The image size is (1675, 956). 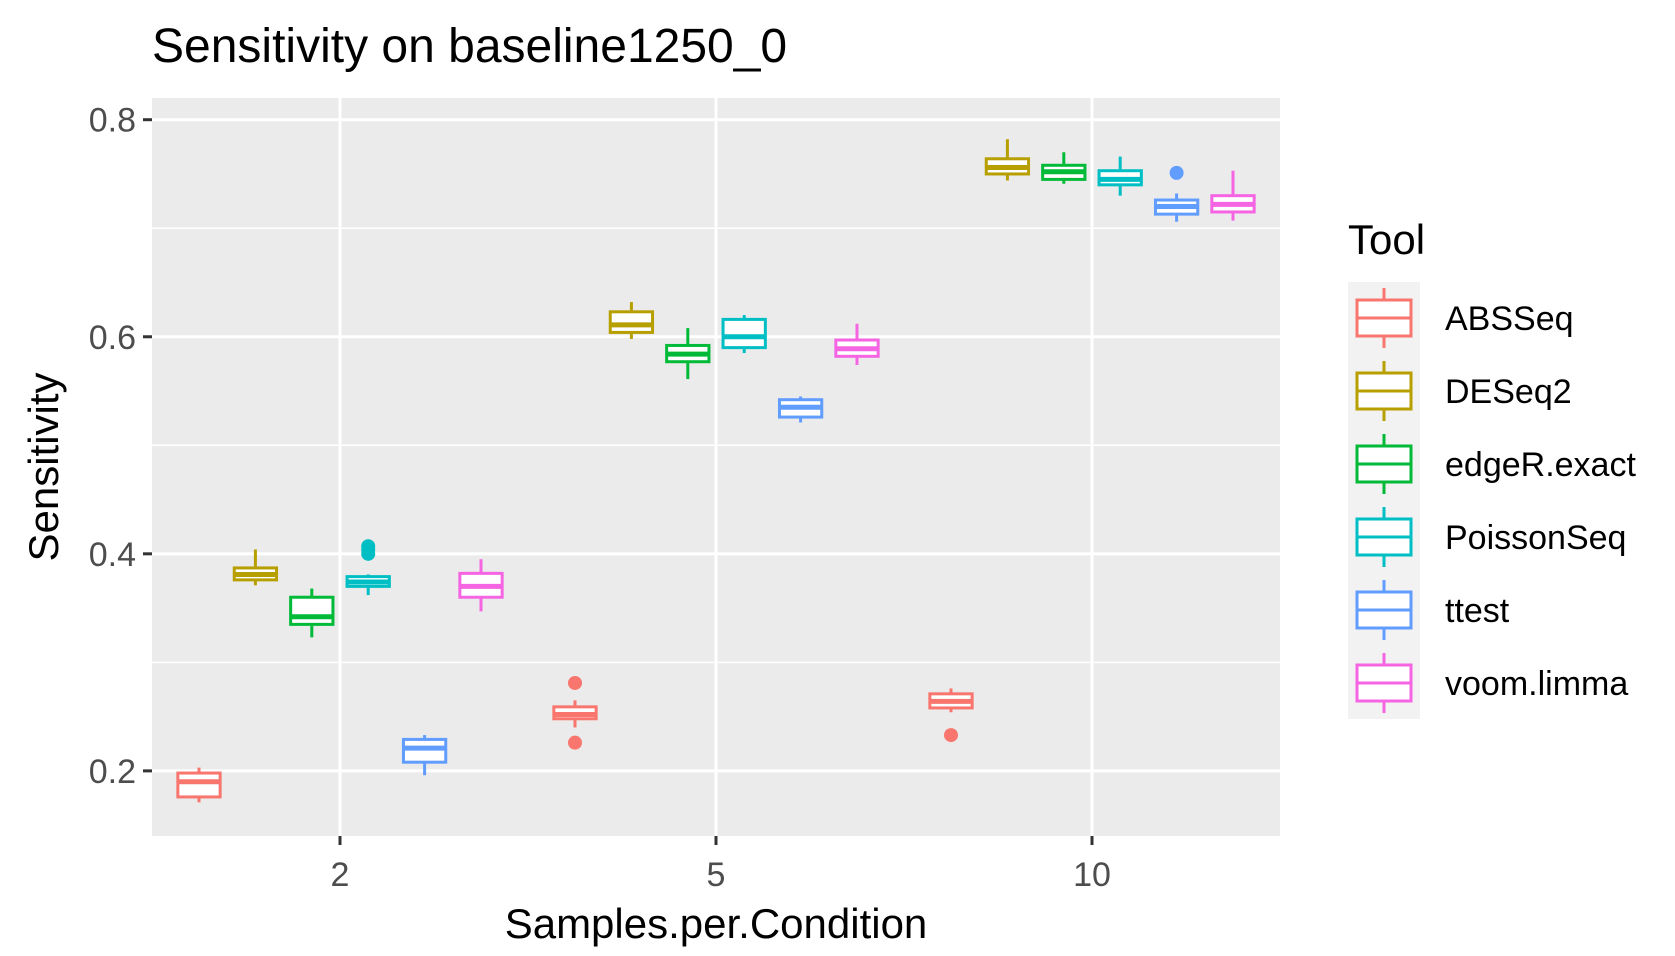 What do you see at coordinates (120, 446) in the screenshot?
I see `y-axis: 0.2 0.4 0.6 0.8` at bounding box center [120, 446].